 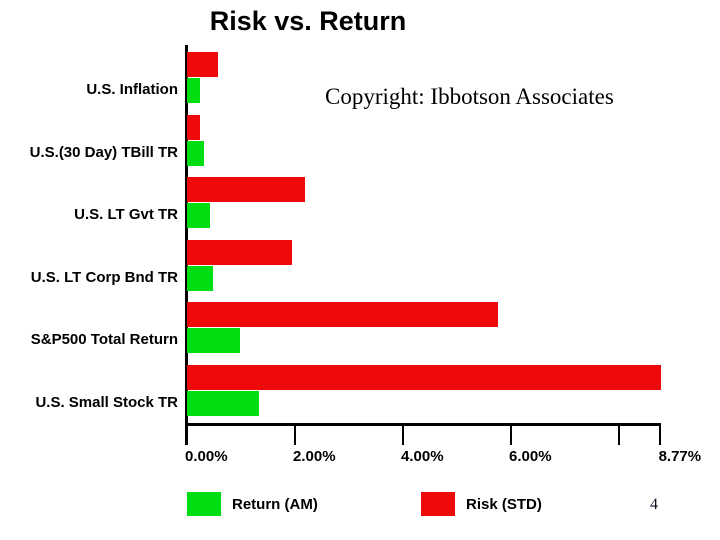 What do you see at coordinates (469, 96) in the screenshot?
I see `copyright-text: Copyright: Ibbotson Associates` at bounding box center [469, 96].